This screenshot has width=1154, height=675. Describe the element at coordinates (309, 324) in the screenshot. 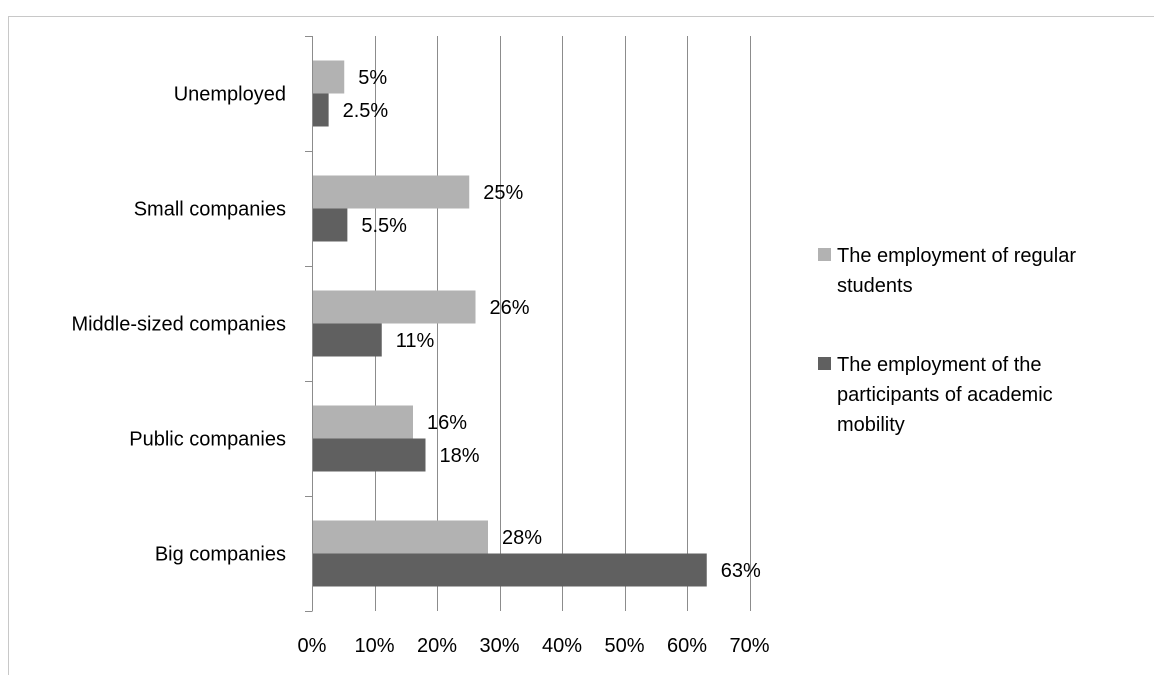

I see `axes` at that location.